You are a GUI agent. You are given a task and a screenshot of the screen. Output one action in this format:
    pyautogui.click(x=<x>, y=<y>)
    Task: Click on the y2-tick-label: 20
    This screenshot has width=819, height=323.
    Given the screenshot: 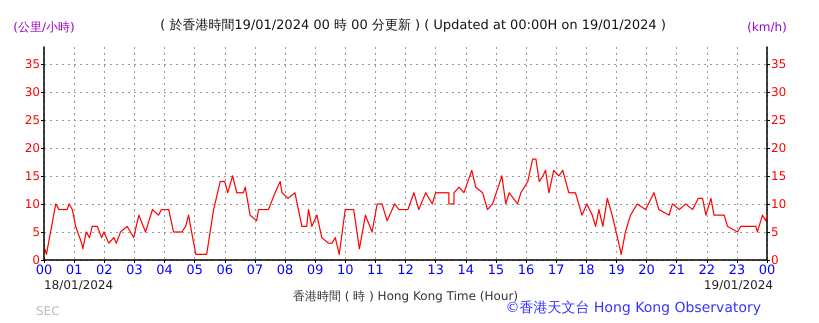 What is the action you would take?
    pyautogui.click(x=778, y=147)
    